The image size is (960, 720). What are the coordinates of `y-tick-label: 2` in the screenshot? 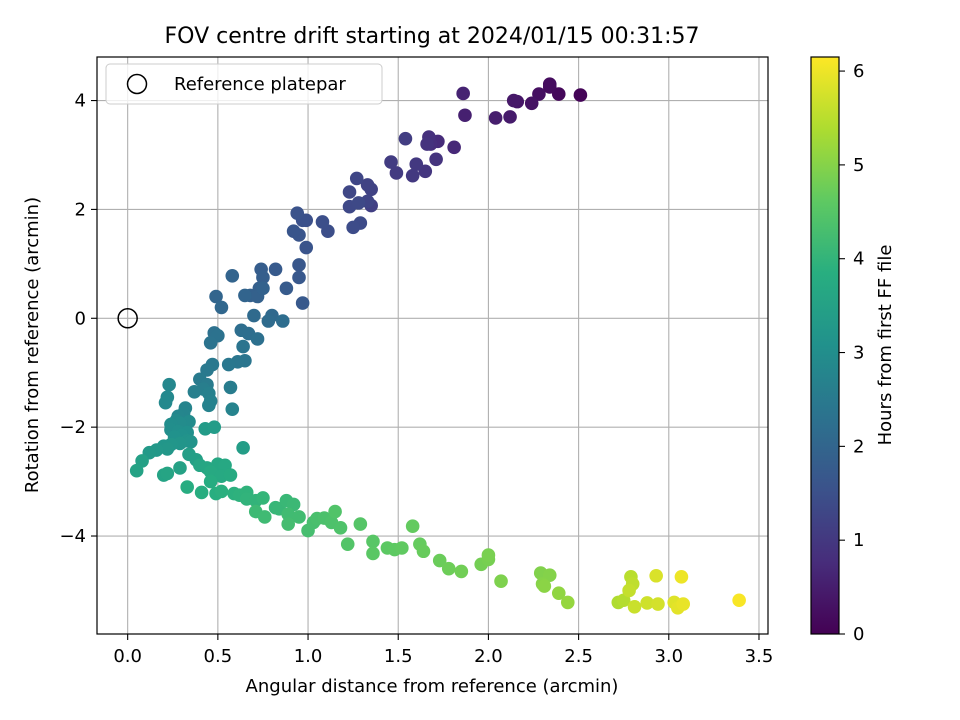 It's located at (80, 209).